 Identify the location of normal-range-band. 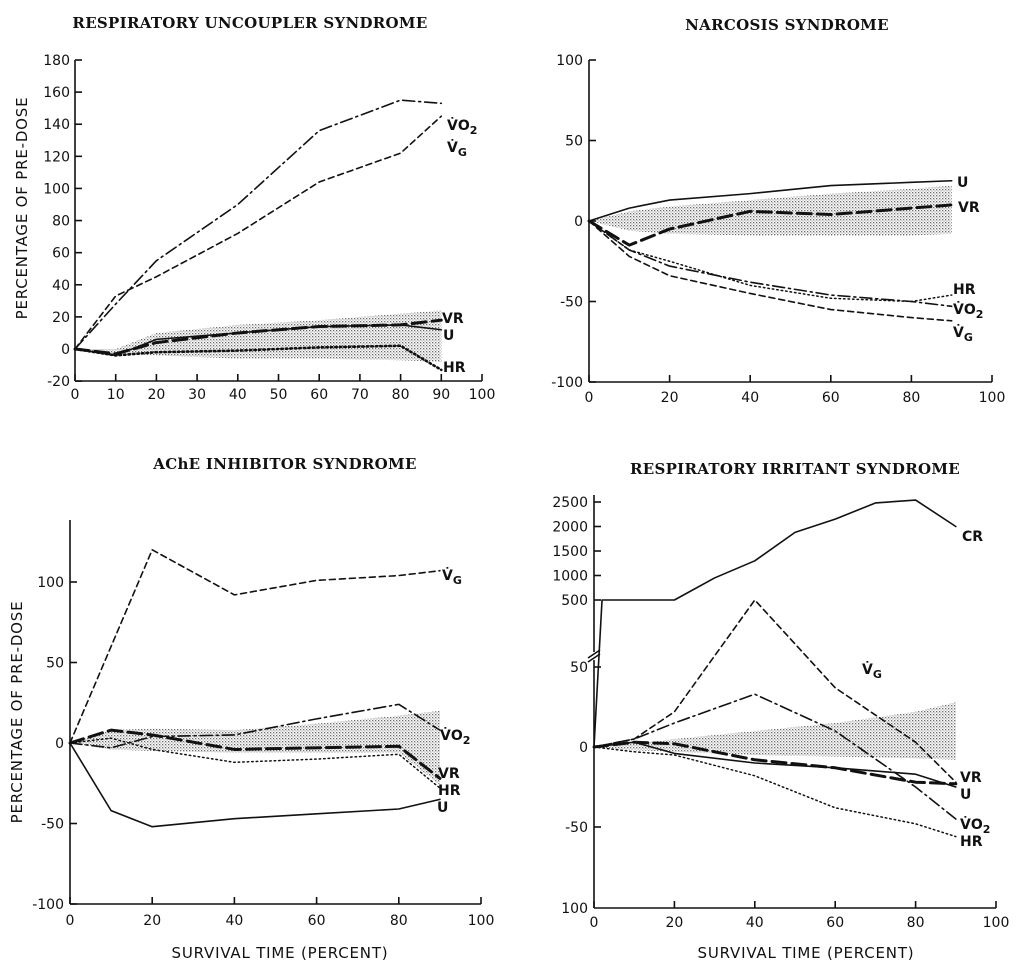
(775, 731).